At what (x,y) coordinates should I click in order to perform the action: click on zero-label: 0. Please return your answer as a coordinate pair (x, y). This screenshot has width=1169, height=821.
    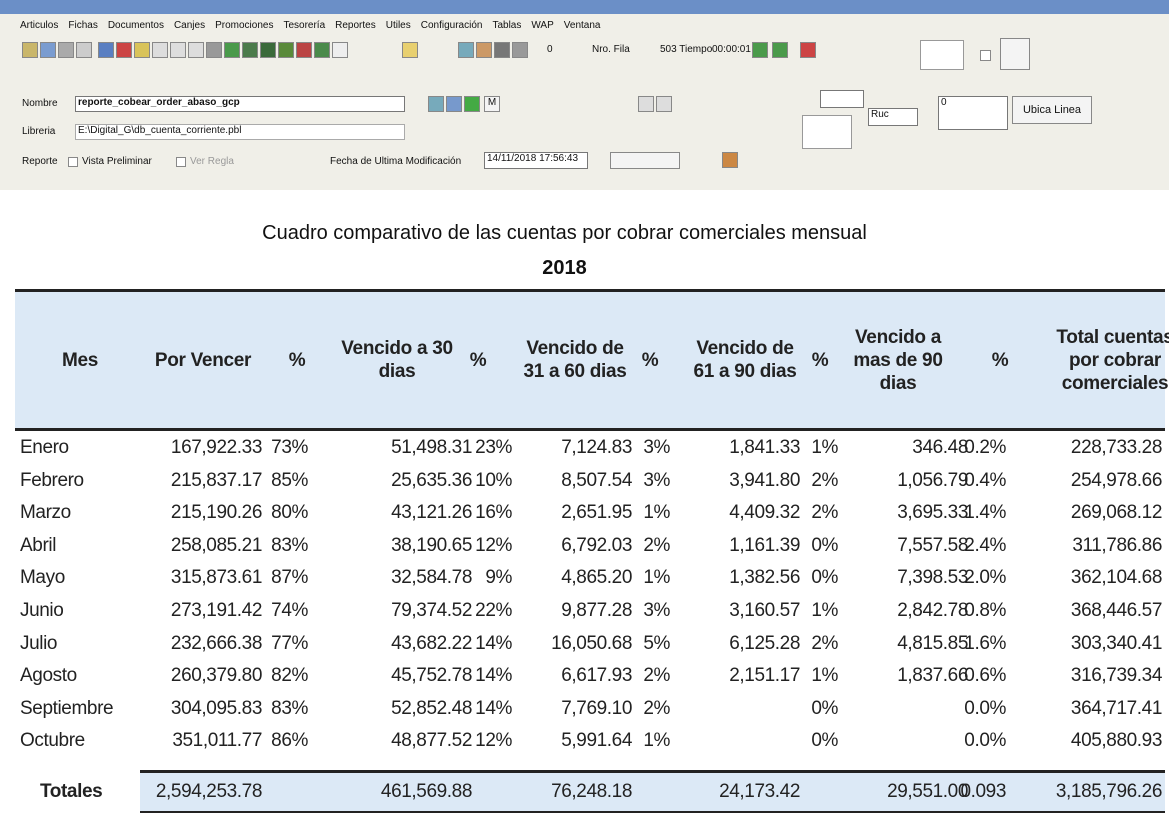
    Looking at the image, I should click on (550, 49).